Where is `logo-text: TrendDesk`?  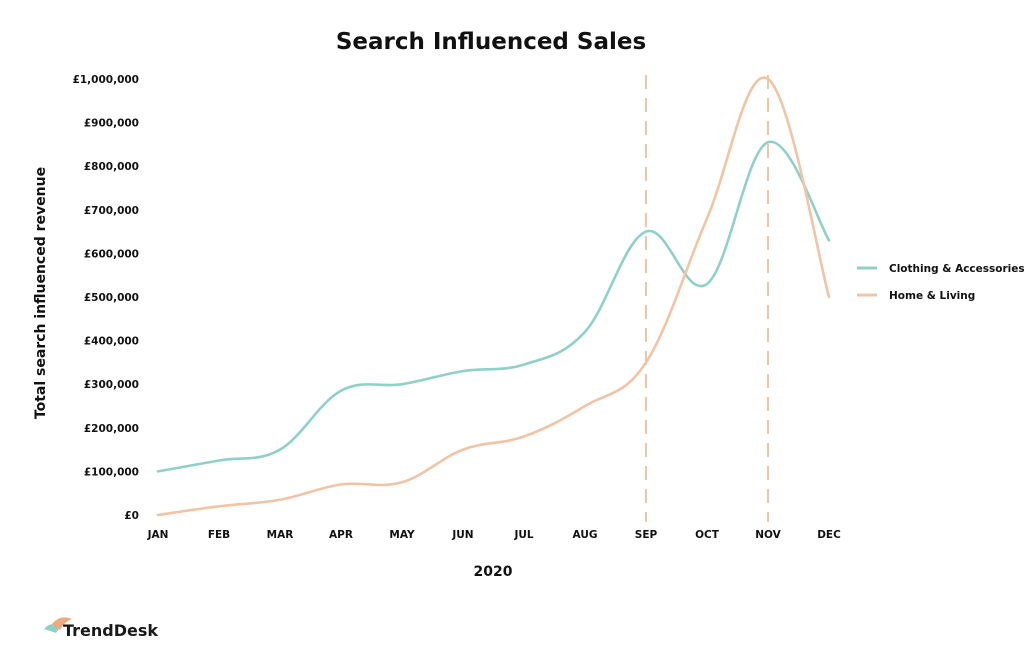
logo-text: TrendDesk is located at coordinates (110, 630).